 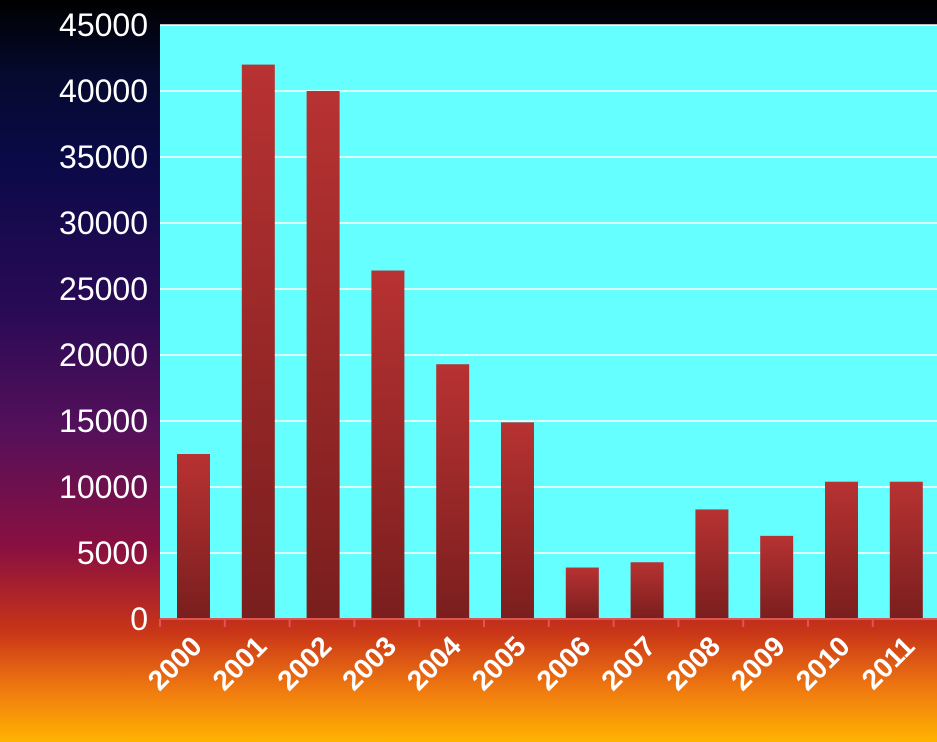 What do you see at coordinates (369, 663) in the screenshot?
I see `x-tick-label: 2003` at bounding box center [369, 663].